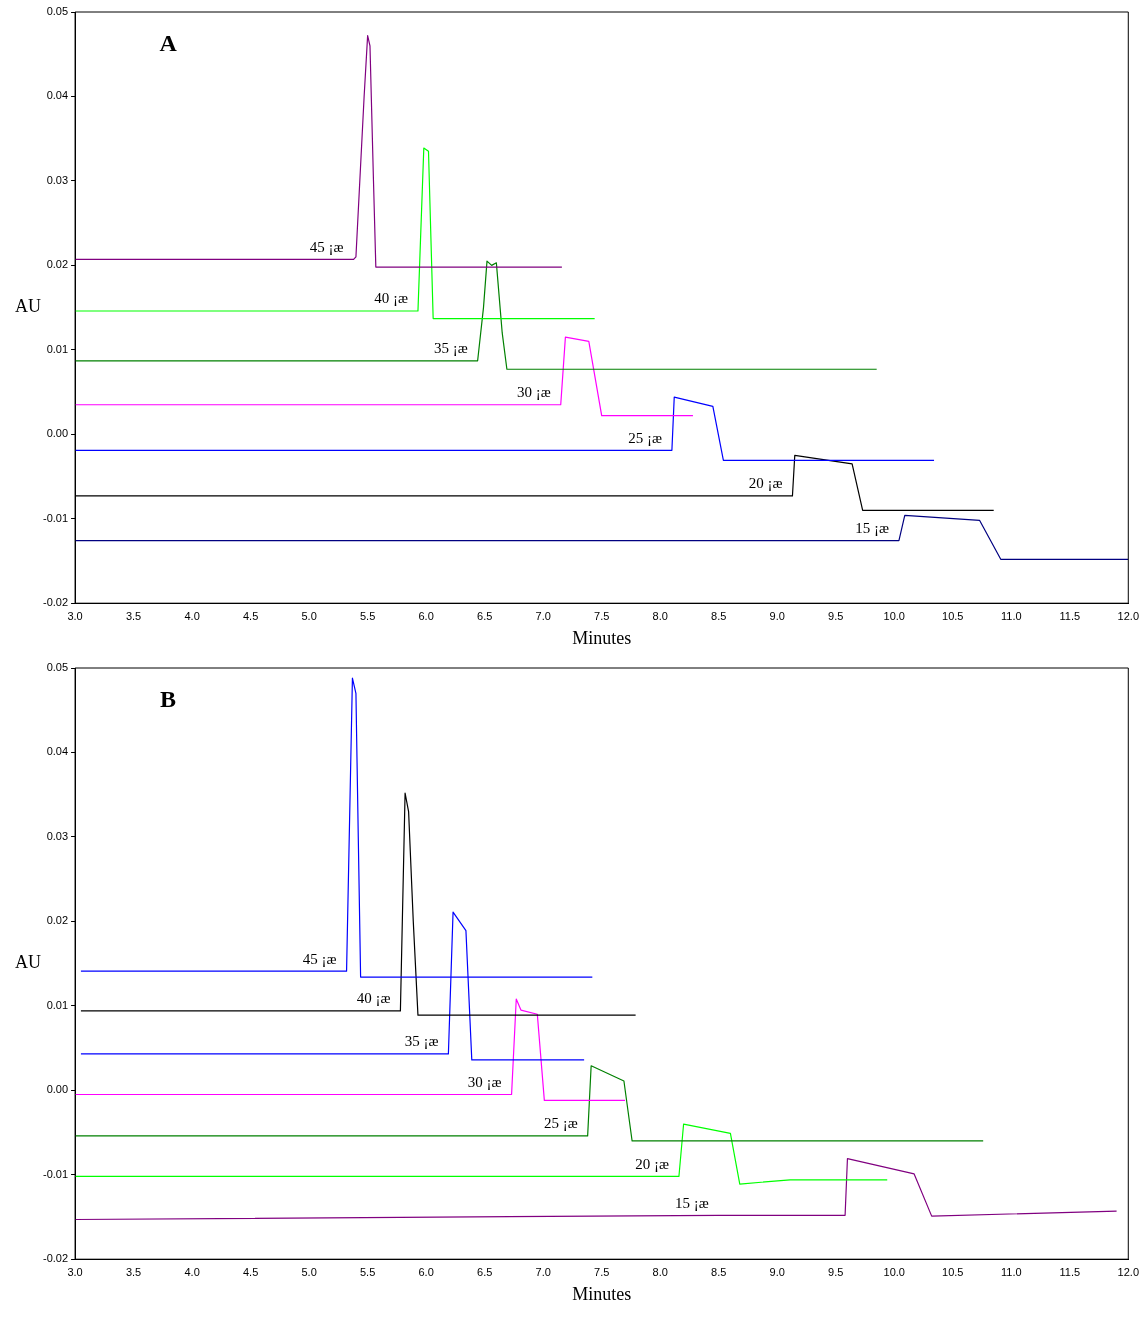 The image size is (1142, 1317). I want to click on text: B, so click(168, 699).